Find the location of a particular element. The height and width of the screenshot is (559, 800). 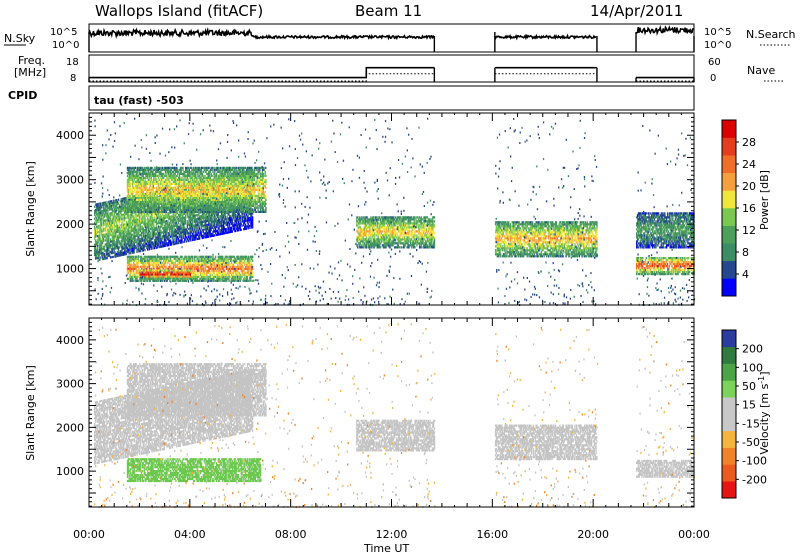

nave-tick-low: 0 is located at coordinates (713, 78).